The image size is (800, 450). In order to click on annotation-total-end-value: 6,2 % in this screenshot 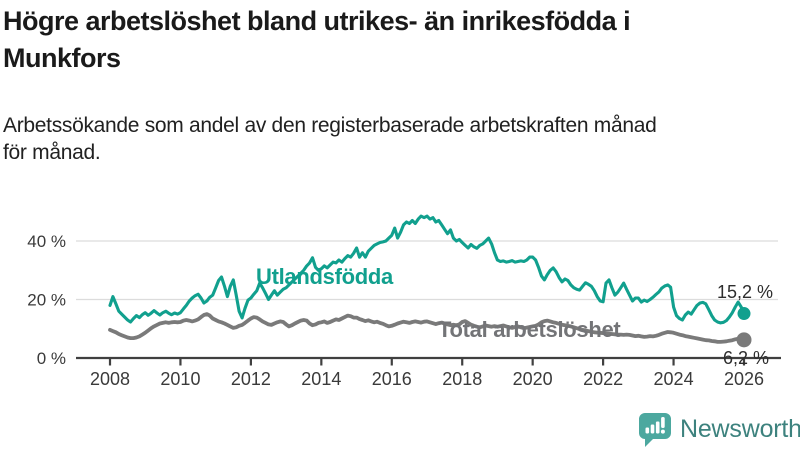, I will do `click(746, 358)`.